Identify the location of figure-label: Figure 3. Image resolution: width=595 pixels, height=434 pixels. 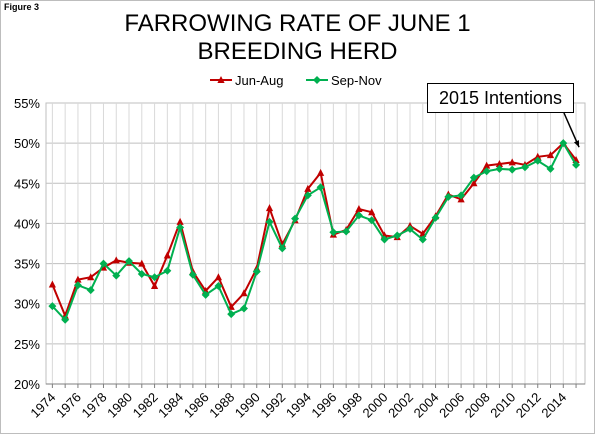
(22, 7).